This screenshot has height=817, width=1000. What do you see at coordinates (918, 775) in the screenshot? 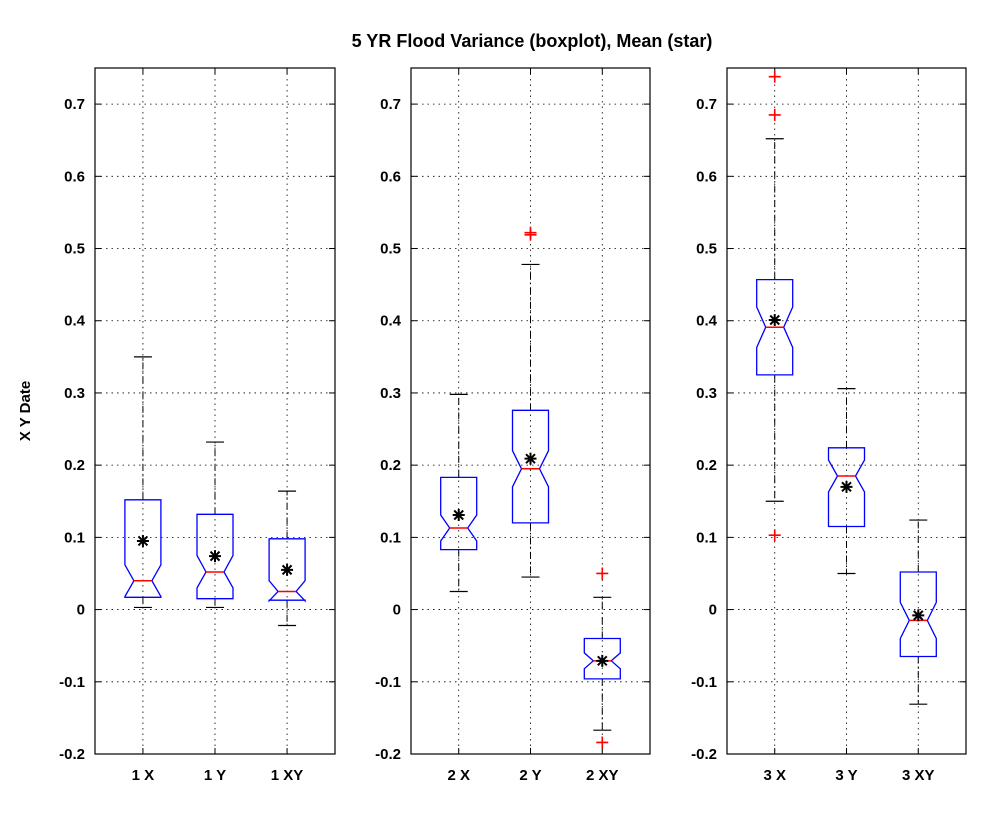
I see `x-tick-label: 3 XY` at bounding box center [918, 775].